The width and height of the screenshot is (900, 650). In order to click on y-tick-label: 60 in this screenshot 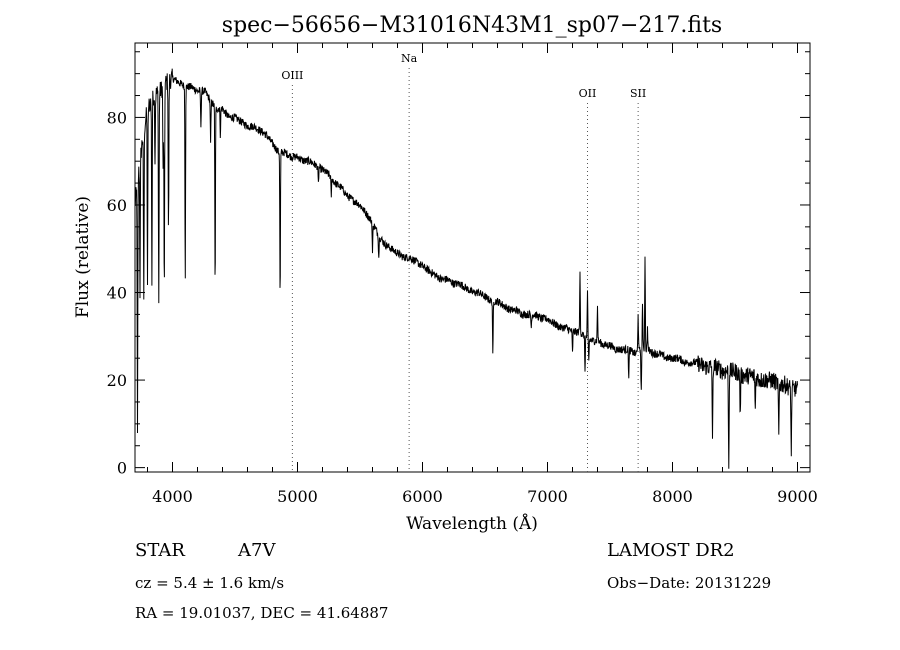, I will do `click(117, 205)`.